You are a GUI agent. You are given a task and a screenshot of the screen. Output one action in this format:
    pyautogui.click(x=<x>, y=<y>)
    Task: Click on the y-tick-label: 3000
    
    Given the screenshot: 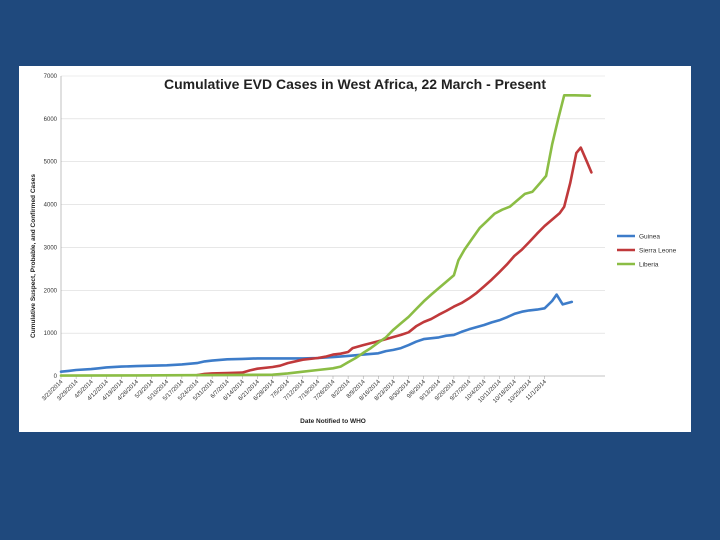 What is the action you would take?
    pyautogui.click(x=51, y=248)
    